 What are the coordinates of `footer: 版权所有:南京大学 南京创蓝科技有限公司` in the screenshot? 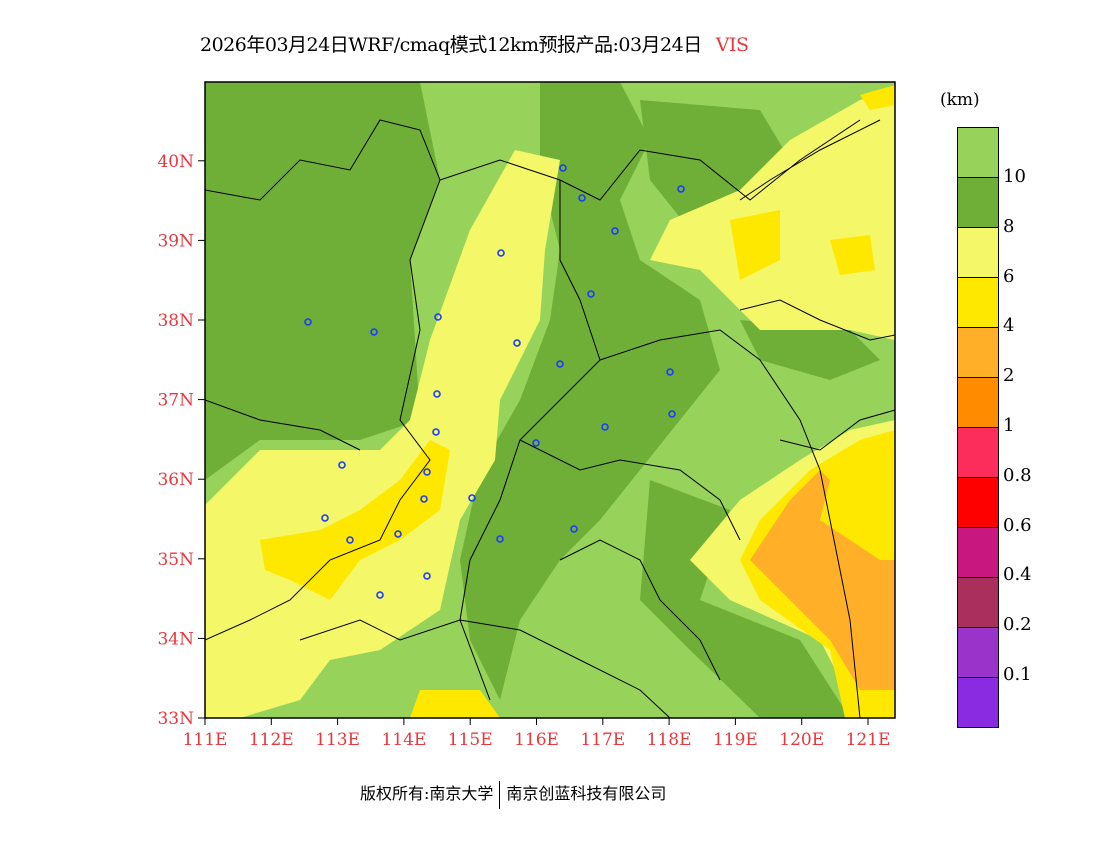 It's located at (513, 794).